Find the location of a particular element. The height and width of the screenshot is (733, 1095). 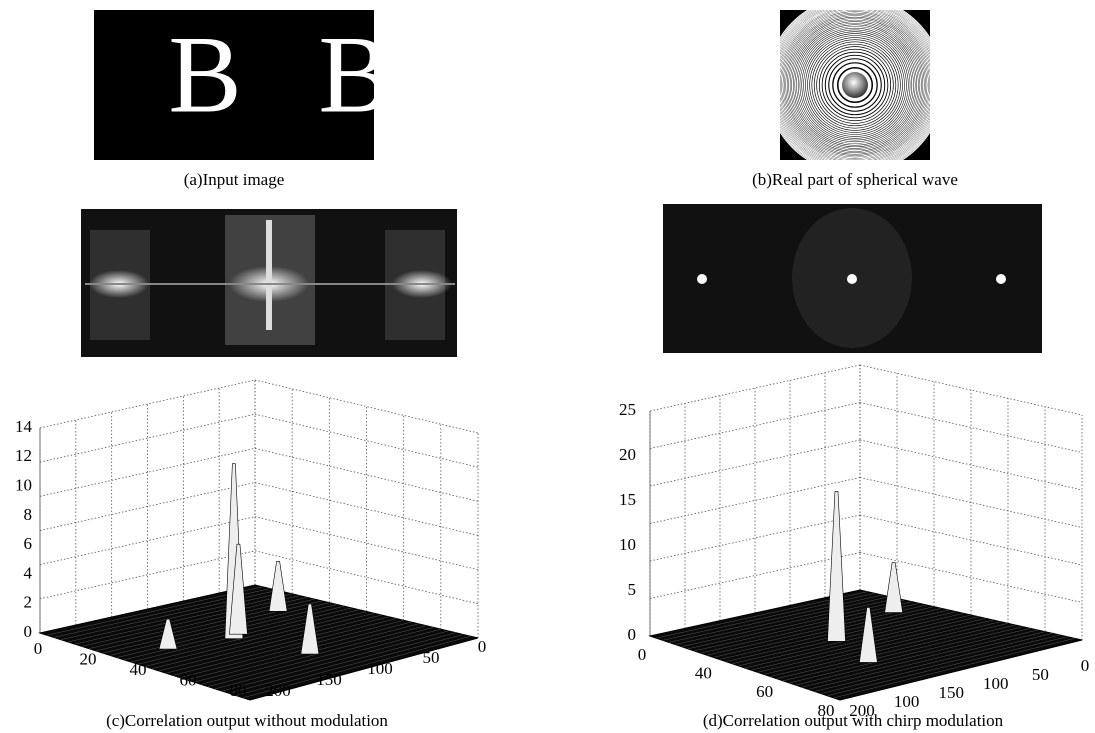

input-image is located at coordinates (234, 85).